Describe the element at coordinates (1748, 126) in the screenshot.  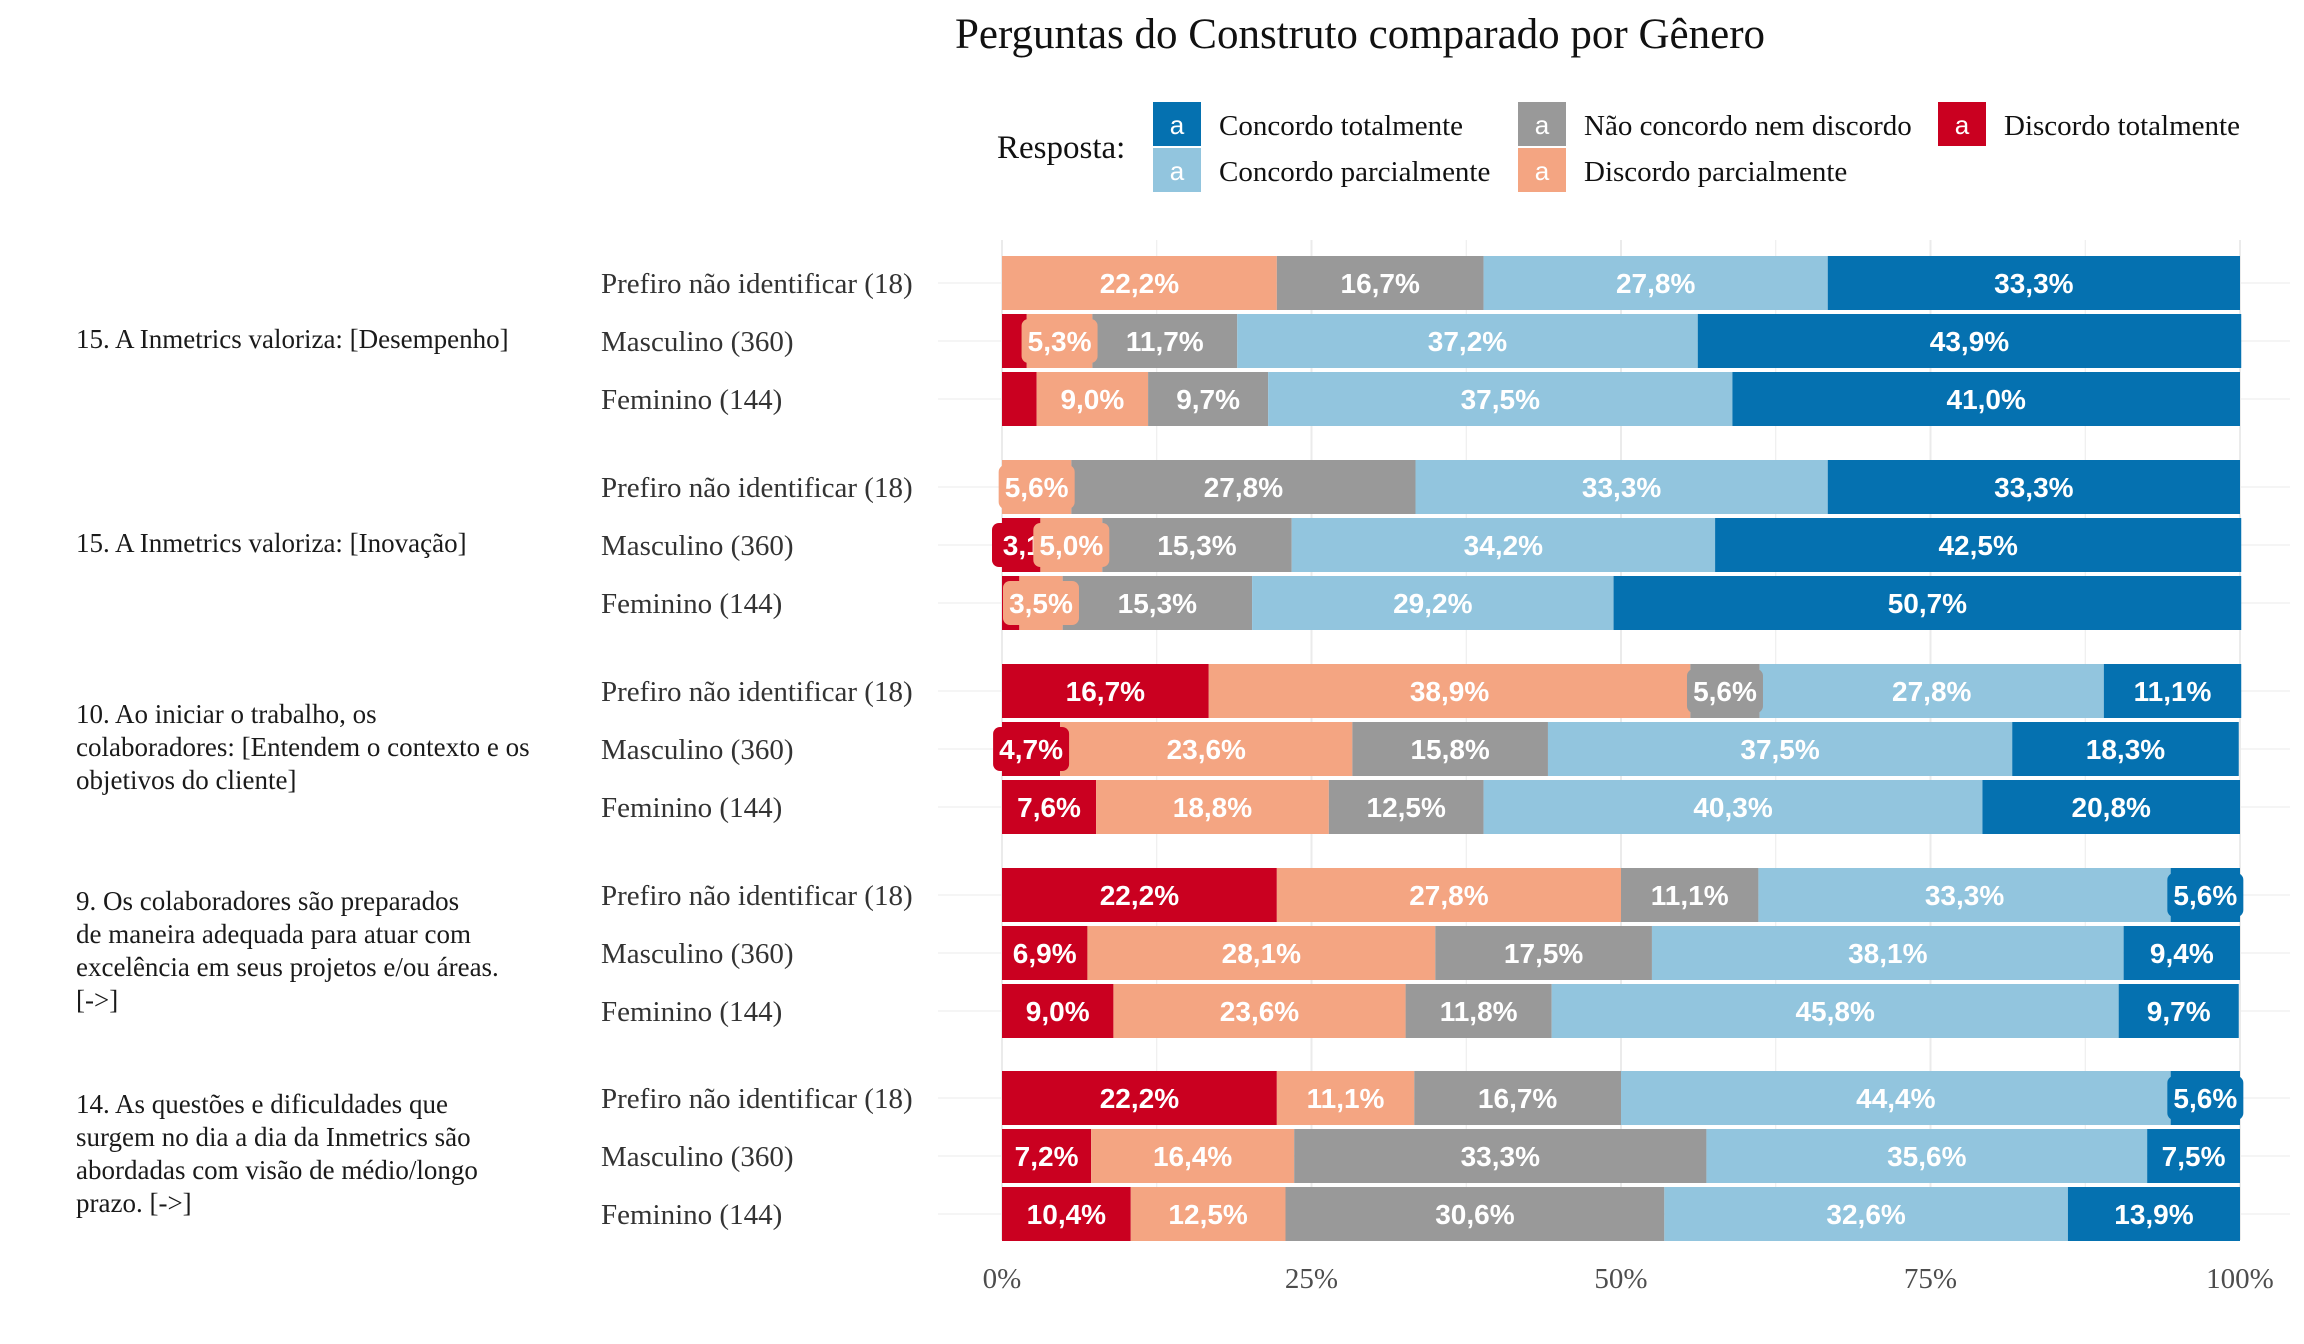
I see `legend-label: Não concordo nem discordo` at that location.